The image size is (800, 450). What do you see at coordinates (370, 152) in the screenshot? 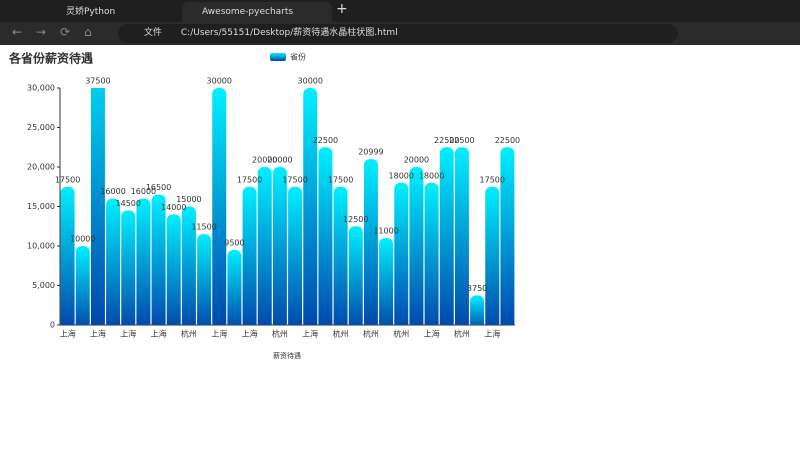
I see `value-label: 20999` at bounding box center [370, 152].